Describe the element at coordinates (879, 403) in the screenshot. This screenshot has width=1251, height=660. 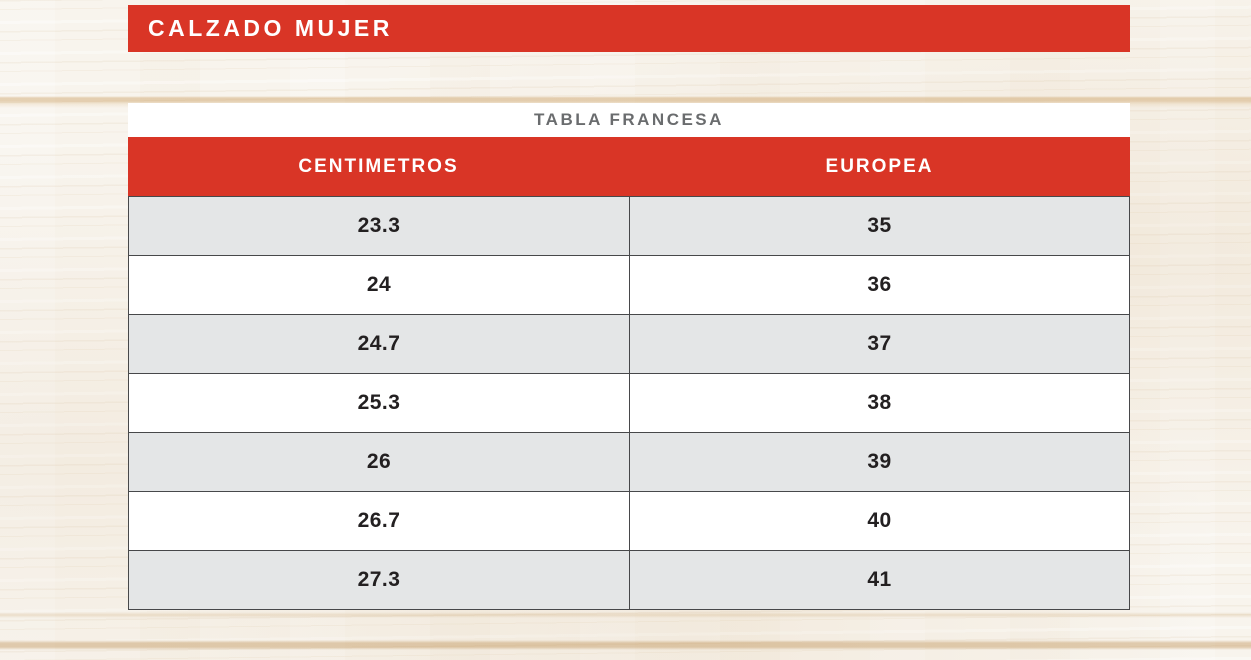
I see `cell-europea: 38` at that location.